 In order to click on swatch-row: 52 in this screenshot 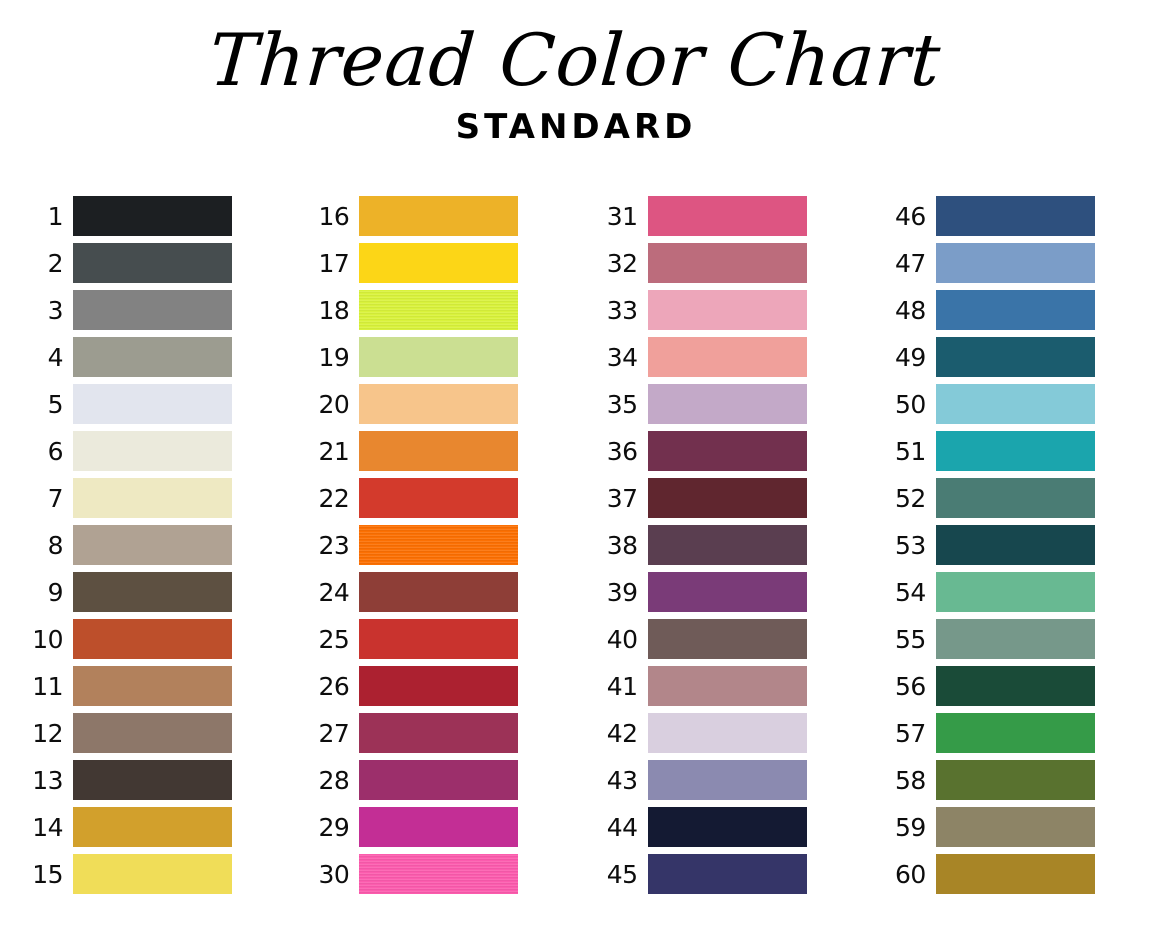, I will do `click(1013, 498)`.